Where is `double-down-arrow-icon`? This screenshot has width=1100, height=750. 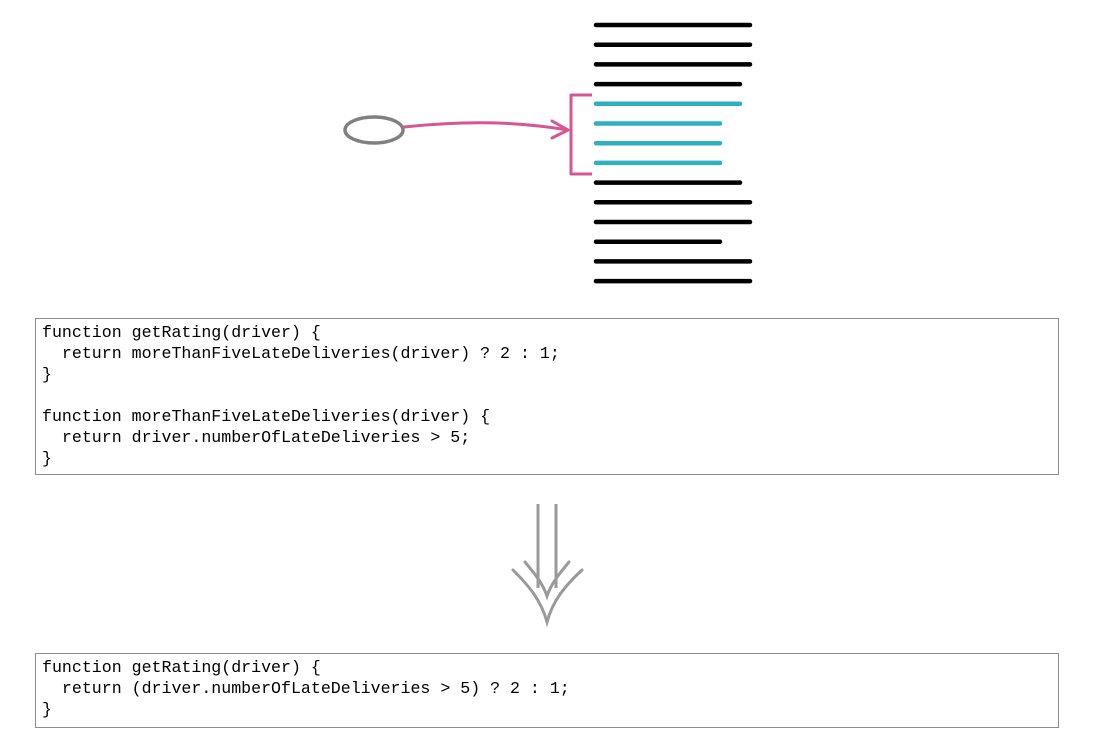
double-down-arrow-icon is located at coordinates (547, 566).